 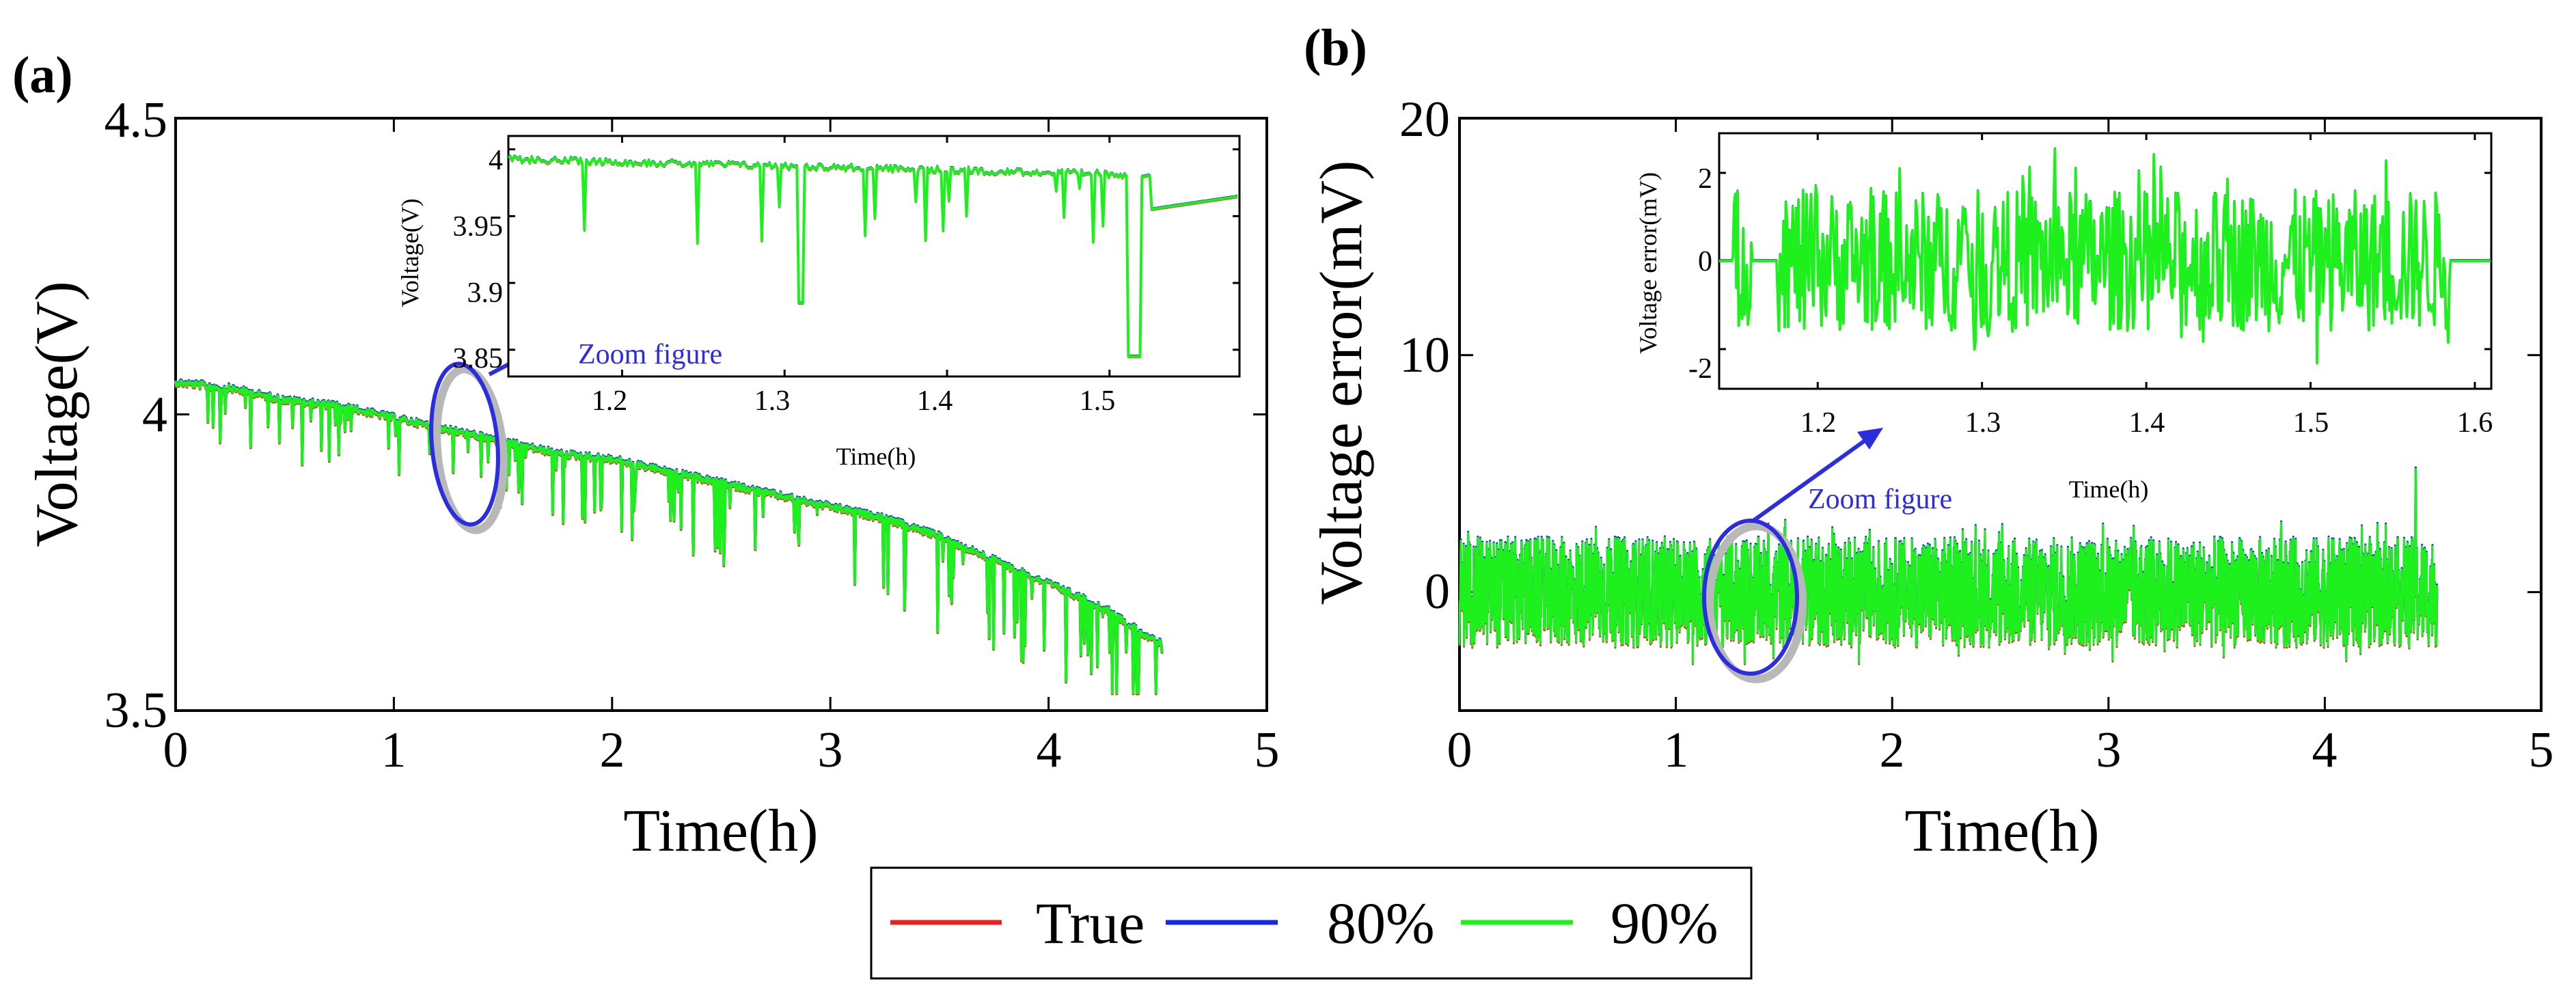 I want to click on panel-b-zoom-arrow-head, so click(x=1870, y=439).